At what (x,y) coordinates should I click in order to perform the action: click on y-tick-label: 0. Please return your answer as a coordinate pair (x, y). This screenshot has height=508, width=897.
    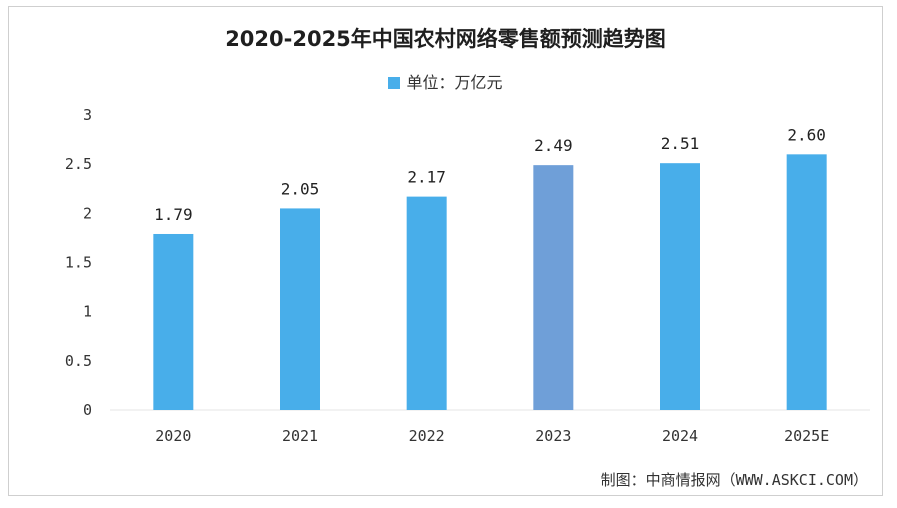
    Looking at the image, I should click on (87, 410).